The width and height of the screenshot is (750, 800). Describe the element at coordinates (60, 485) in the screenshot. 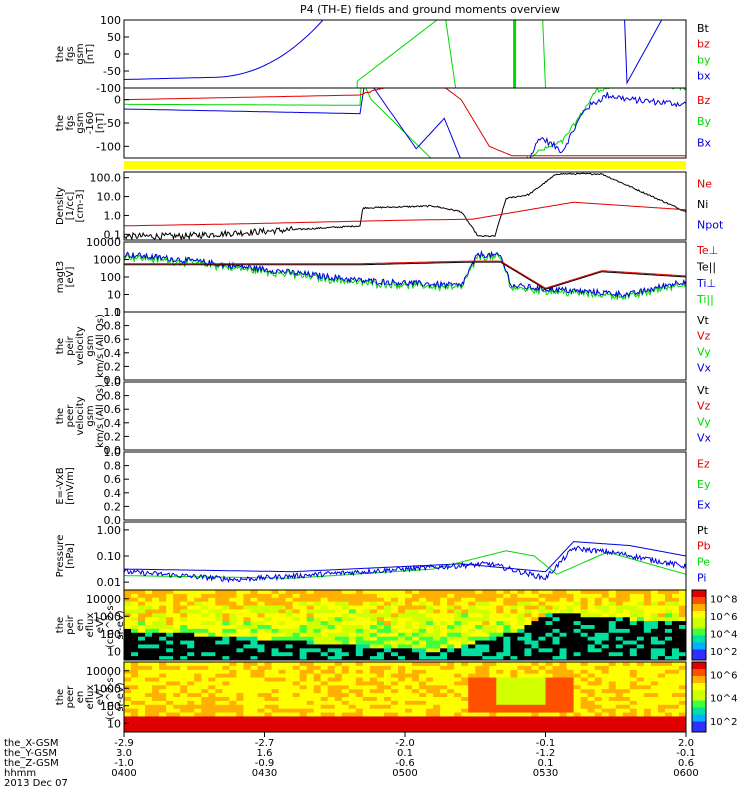

I see `y-axis-label-line: E=-VxB` at that location.